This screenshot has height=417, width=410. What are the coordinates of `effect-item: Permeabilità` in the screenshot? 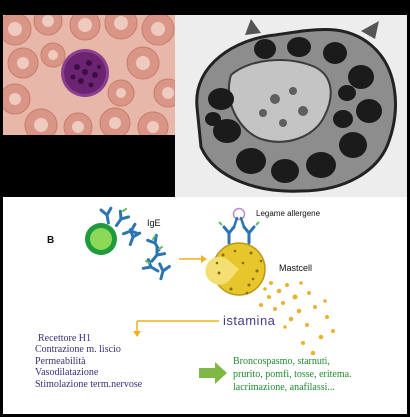 It's located at (60, 361).